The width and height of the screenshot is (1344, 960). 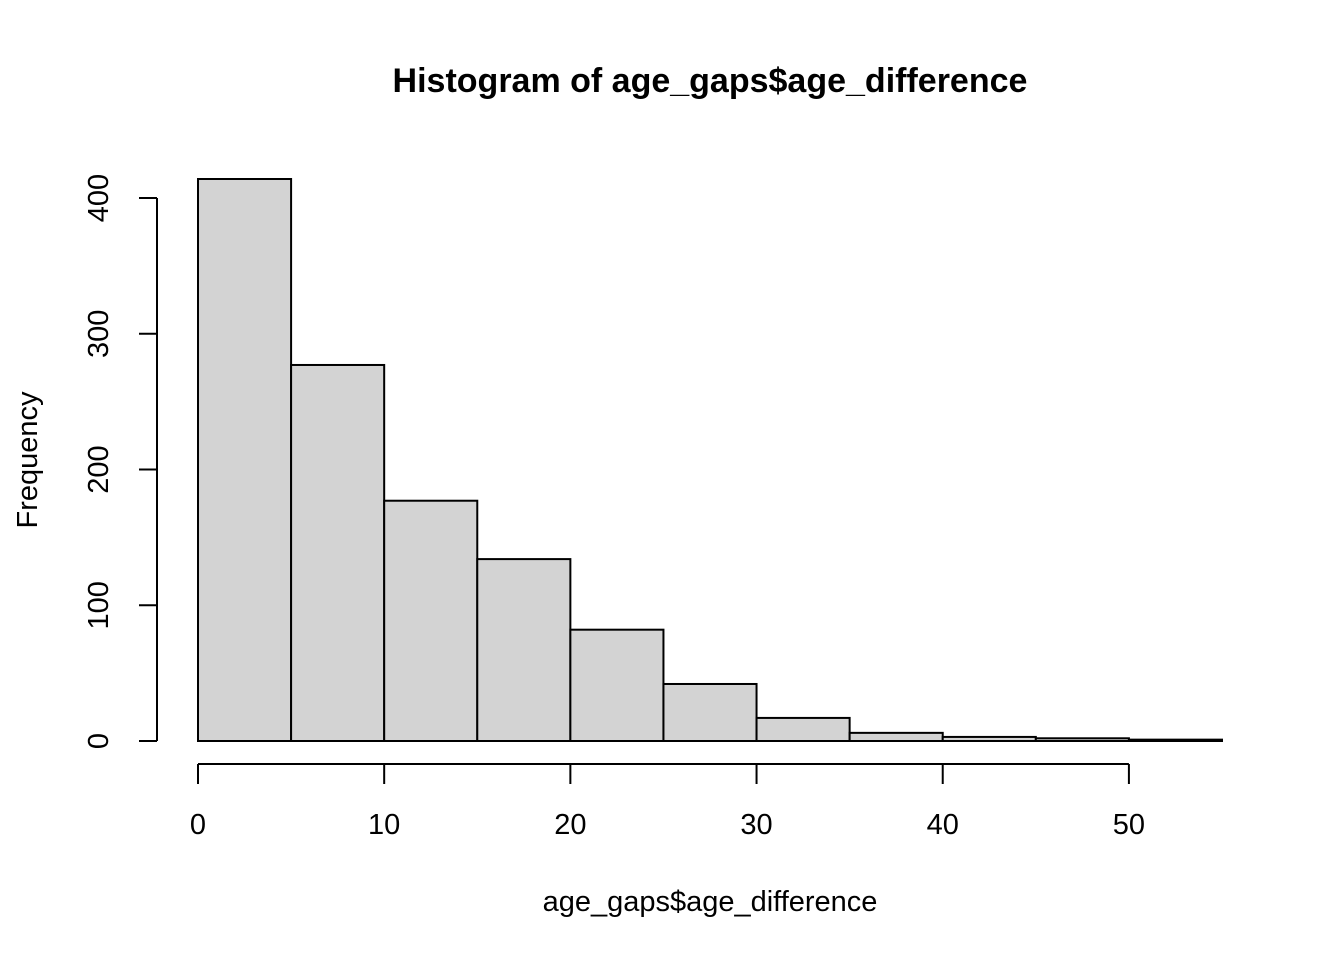 What do you see at coordinates (1129, 825) in the screenshot?
I see `x-tick-label: 50` at bounding box center [1129, 825].